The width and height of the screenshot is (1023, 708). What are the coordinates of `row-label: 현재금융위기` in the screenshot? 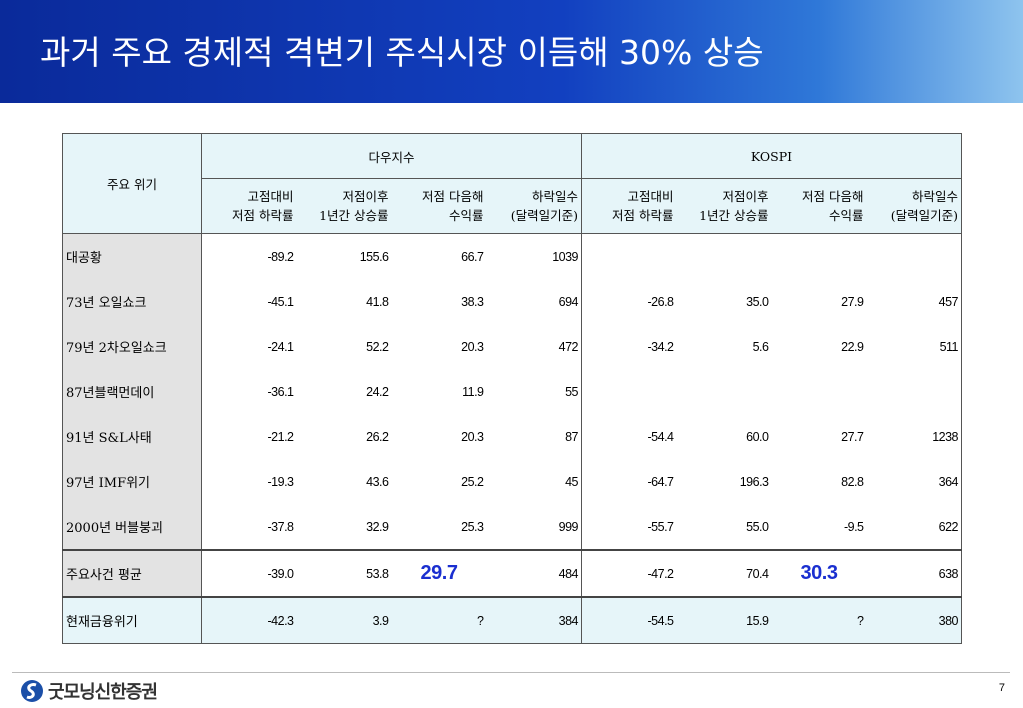 It's located at (132, 620).